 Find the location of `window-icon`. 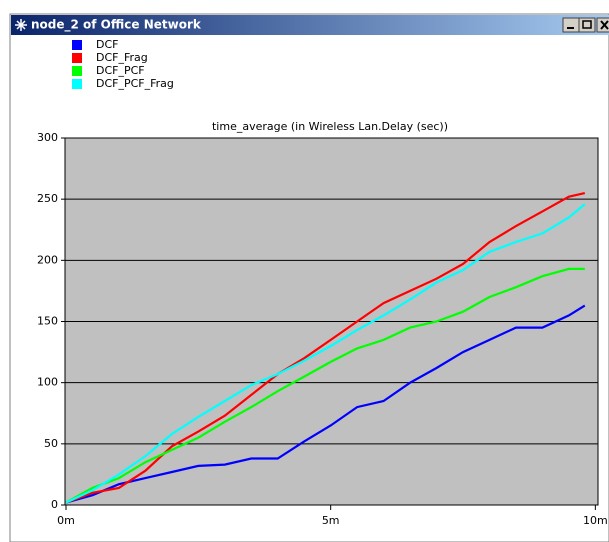

window-icon is located at coordinates (21, 25).